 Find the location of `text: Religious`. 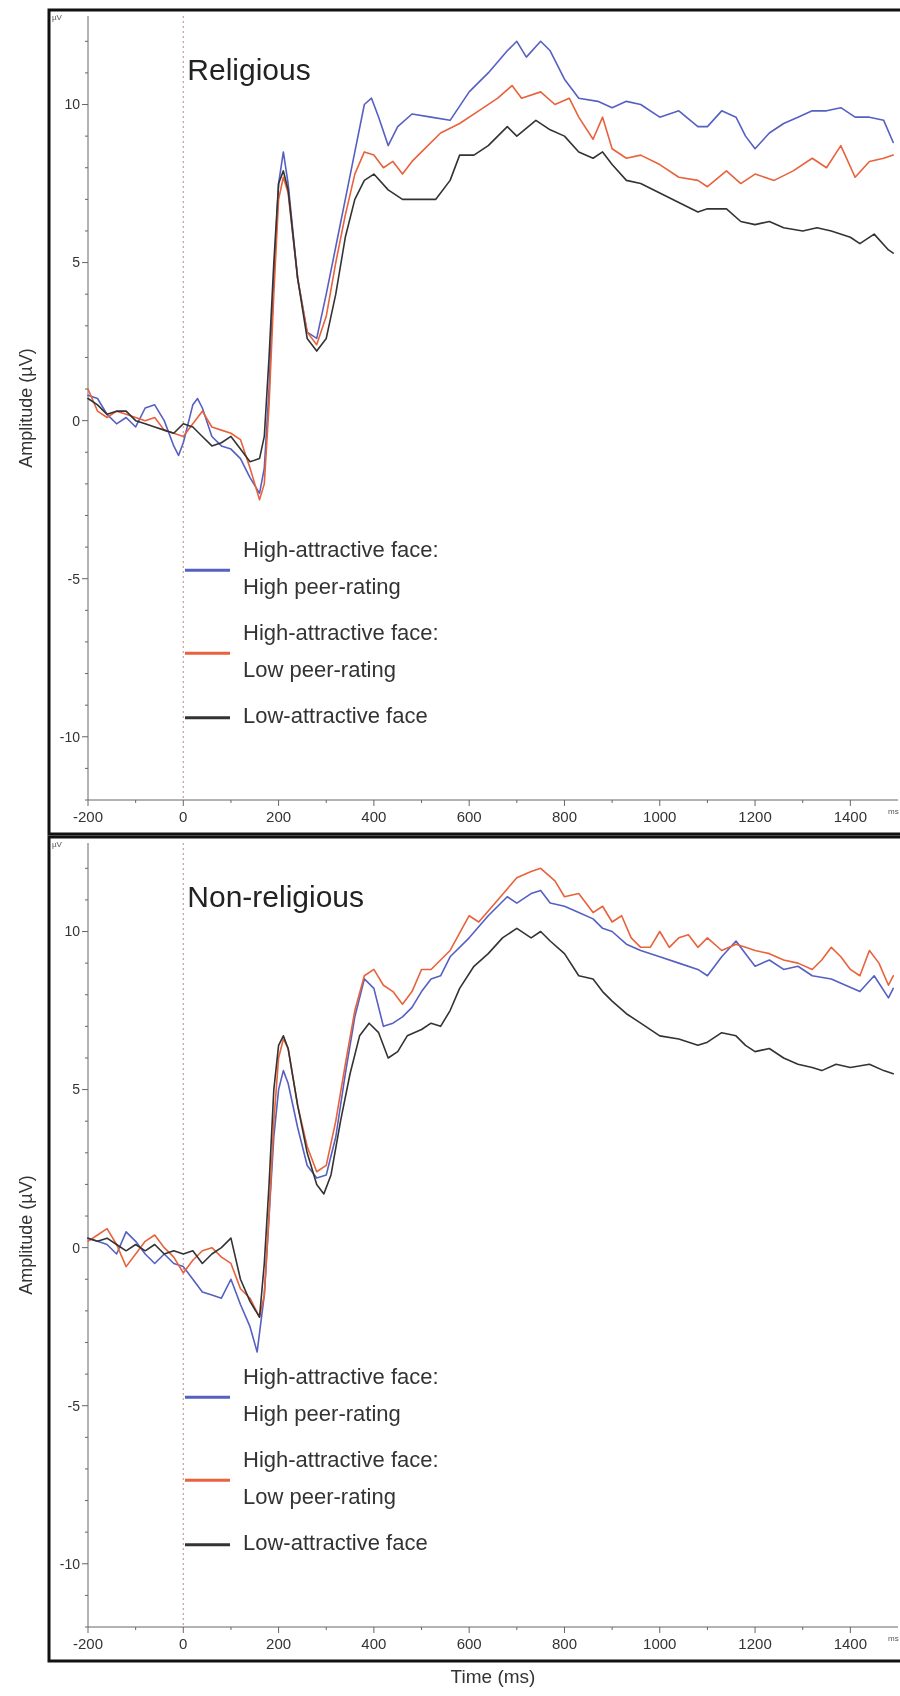

text: Religious is located at coordinates (249, 69).